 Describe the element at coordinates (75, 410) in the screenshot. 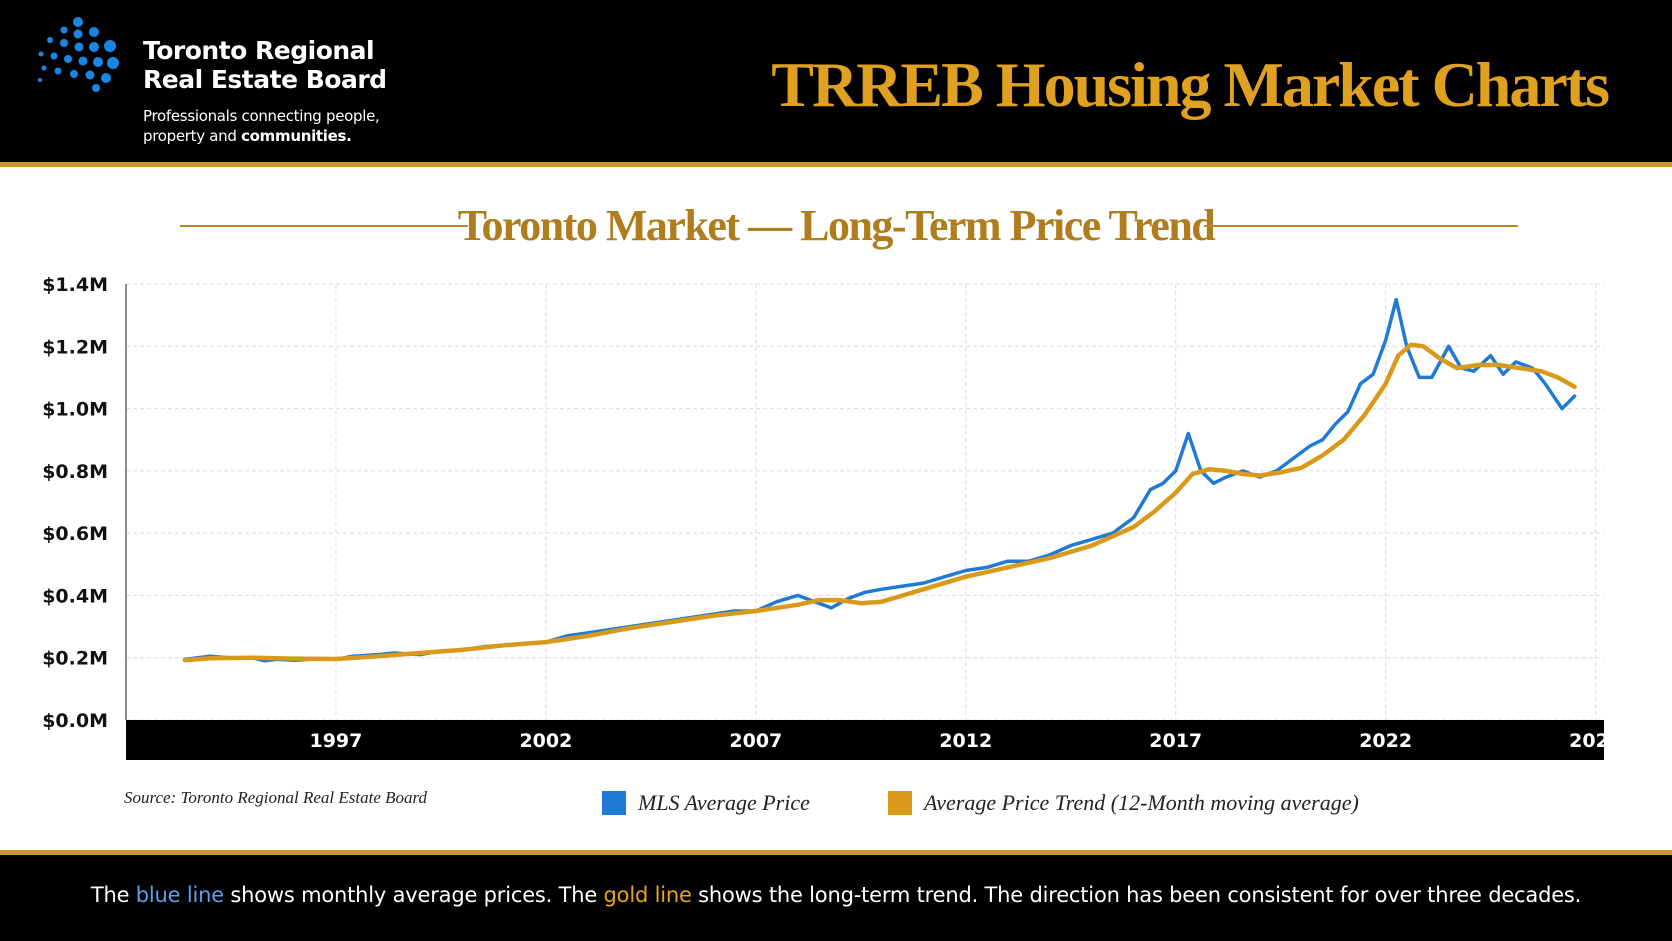

I see `y-tick-label: $1.0M` at that location.